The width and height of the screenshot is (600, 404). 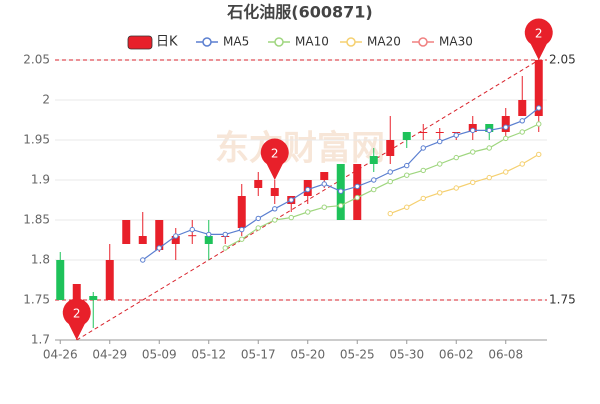 What do you see at coordinates (258, 355) in the screenshot?
I see `x-tick-label: 05-17` at bounding box center [258, 355].